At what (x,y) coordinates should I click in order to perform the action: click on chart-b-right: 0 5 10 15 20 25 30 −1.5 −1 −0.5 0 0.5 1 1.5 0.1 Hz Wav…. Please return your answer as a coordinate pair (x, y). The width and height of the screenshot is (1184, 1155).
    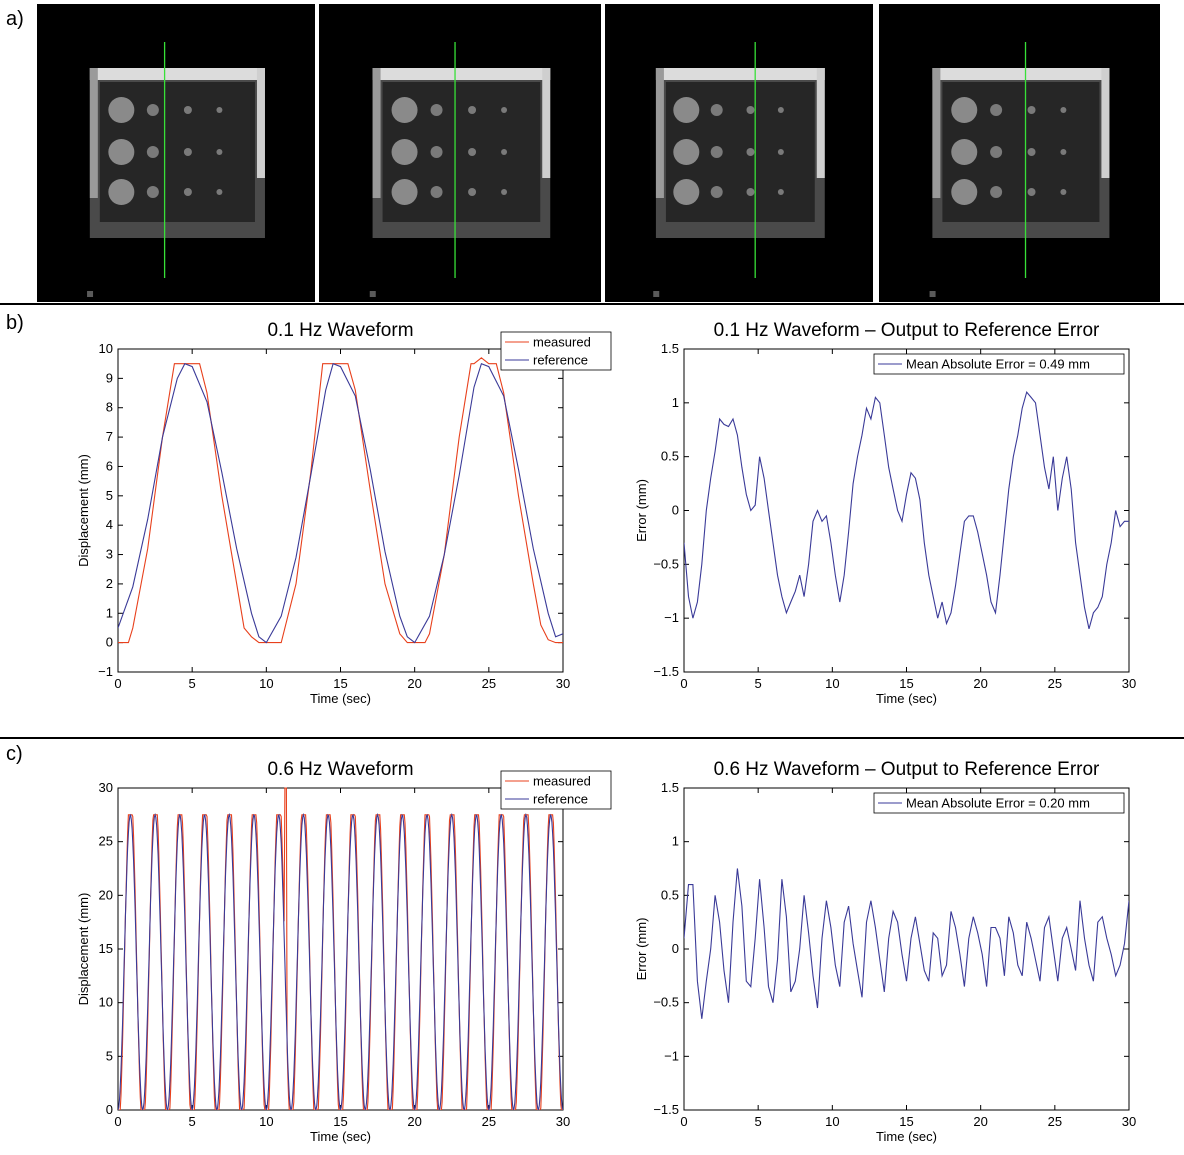
    Looking at the image, I should click on (885, 513).